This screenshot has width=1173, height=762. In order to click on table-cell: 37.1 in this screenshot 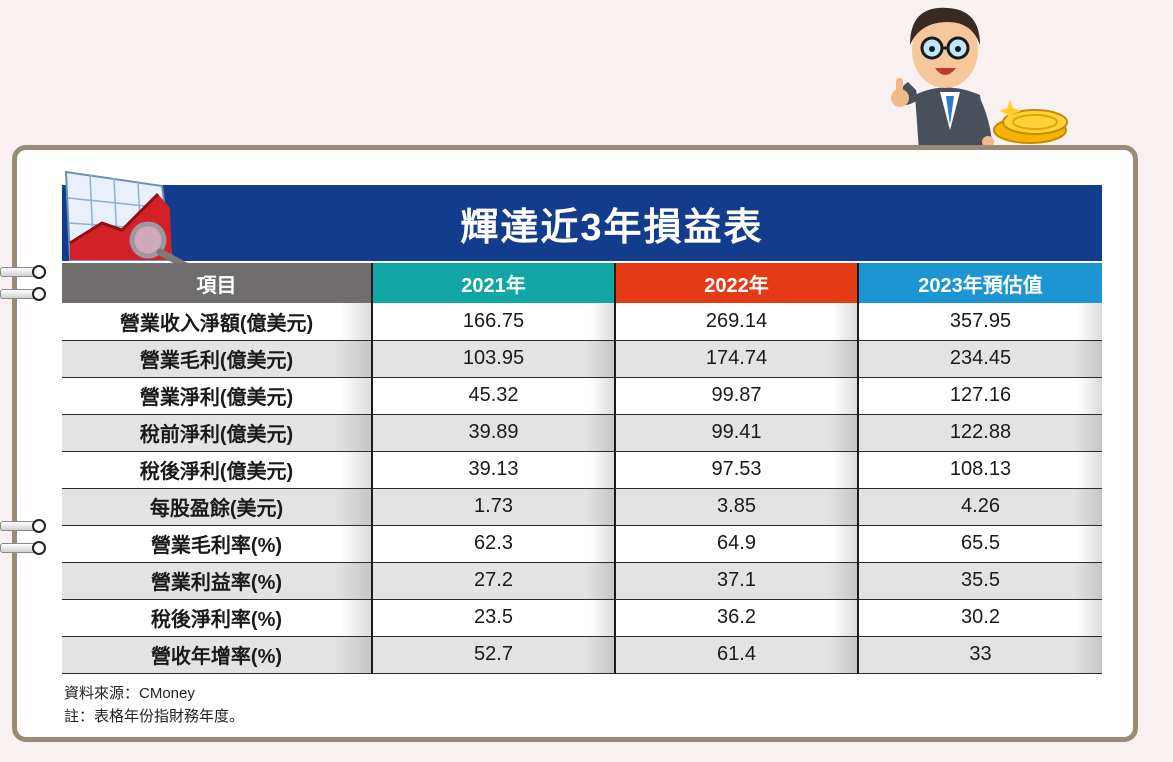, I will do `click(736, 581)`.